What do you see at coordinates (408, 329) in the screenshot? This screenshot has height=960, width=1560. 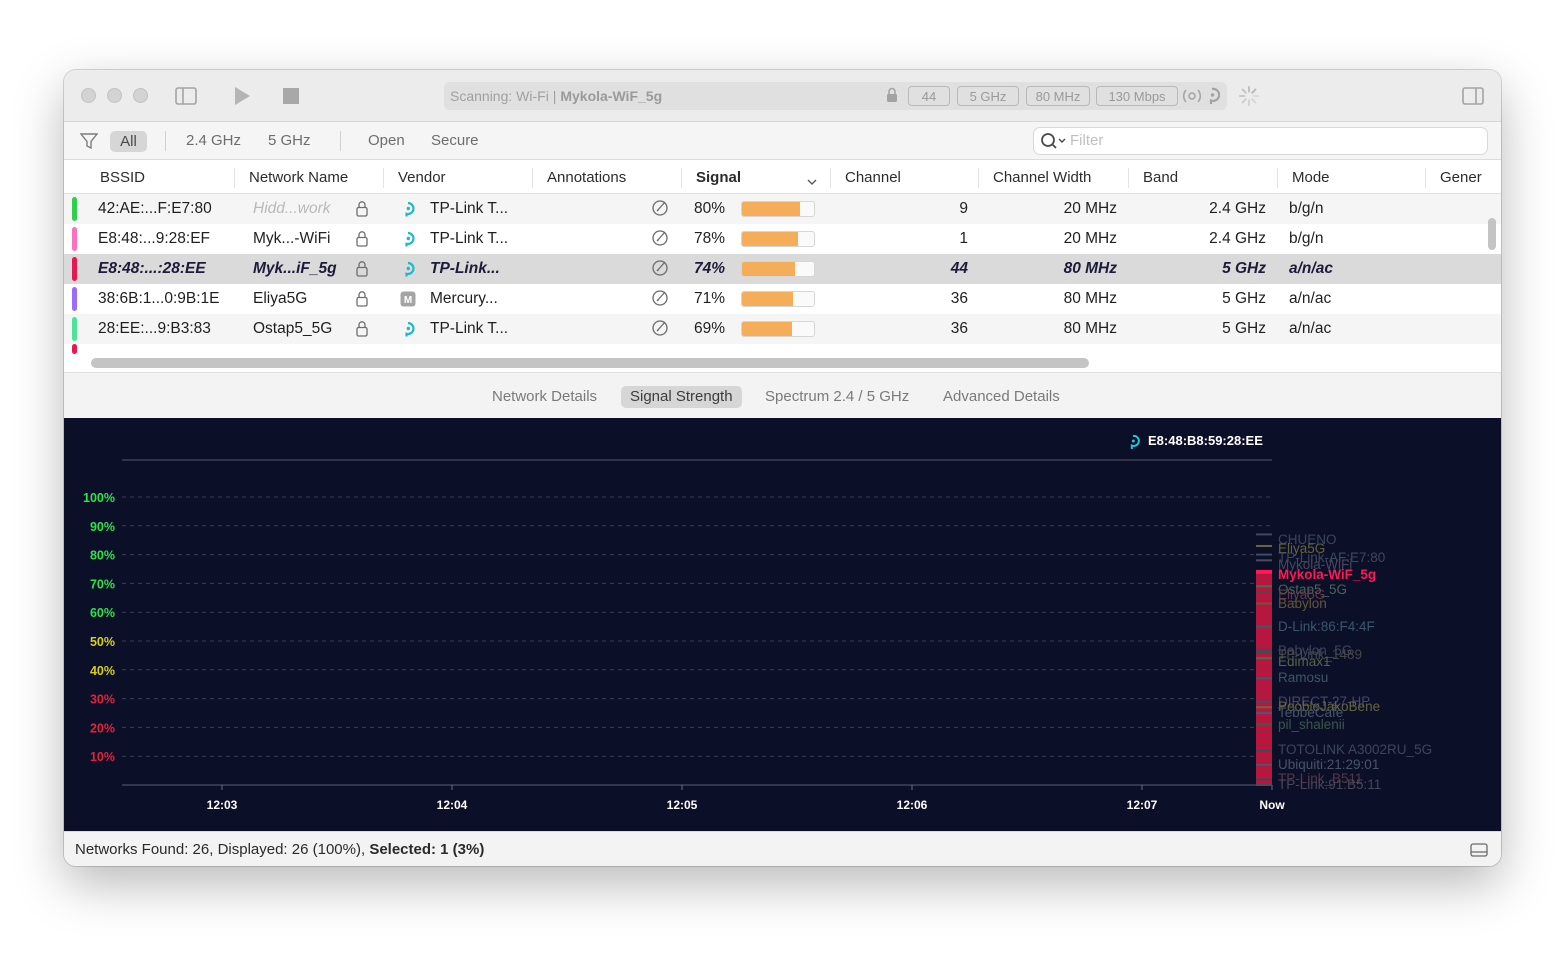 I see `tplink-icon` at bounding box center [408, 329].